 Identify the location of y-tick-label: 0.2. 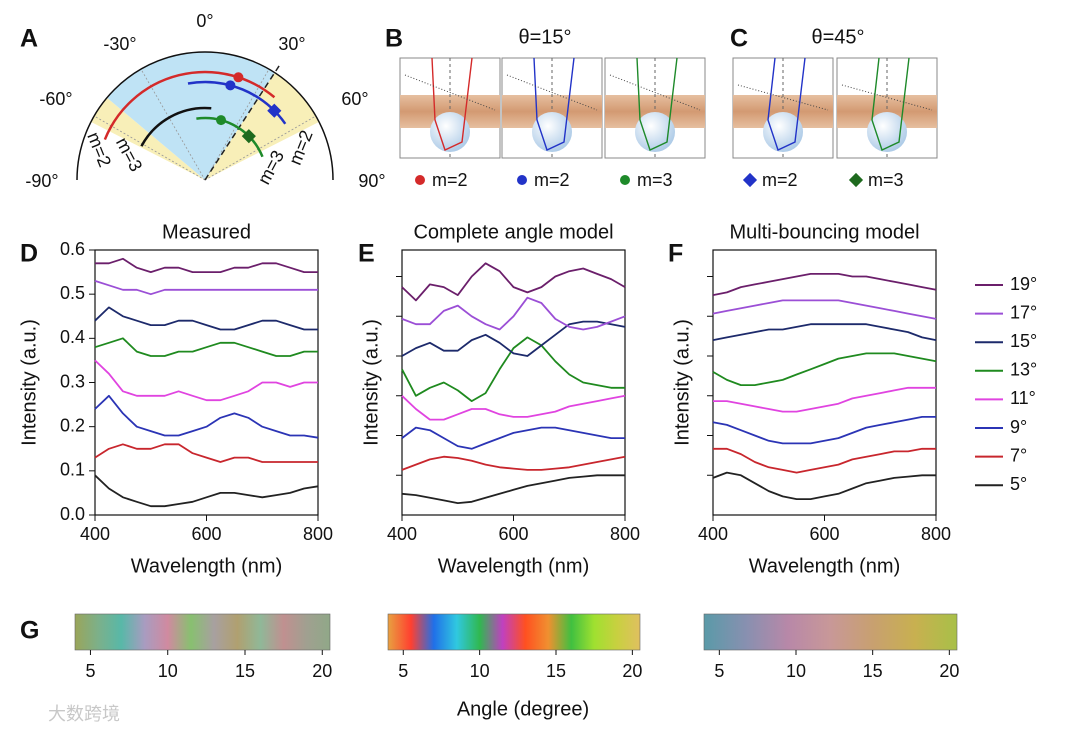
(72, 425).